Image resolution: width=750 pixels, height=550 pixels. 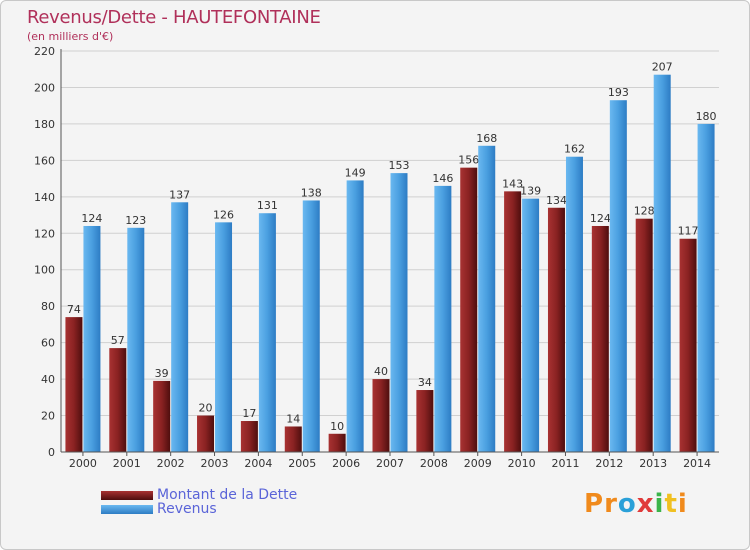 What do you see at coordinates (399, 165) in the screenshot?
I see `data-label-revenus: 153` at bounding box center [399, 165].